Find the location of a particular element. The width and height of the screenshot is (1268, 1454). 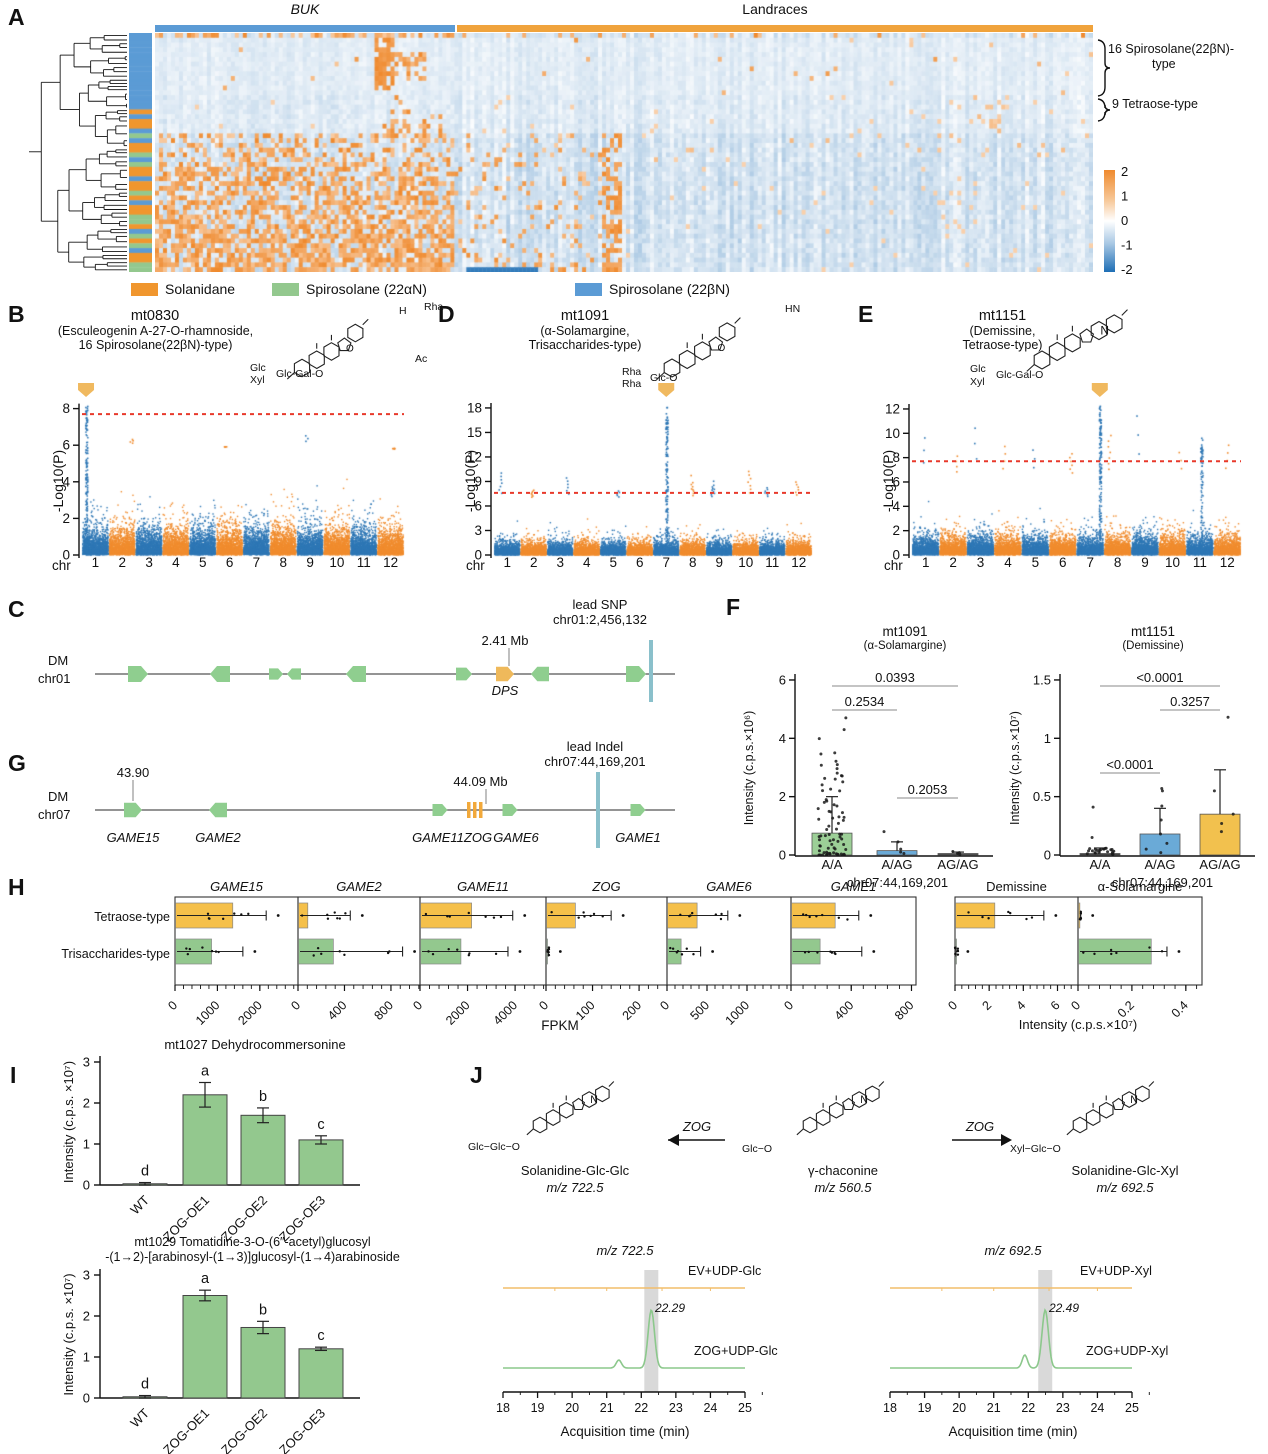

panel-c-chr-label: chr01 is located at coordinates (54, 678).